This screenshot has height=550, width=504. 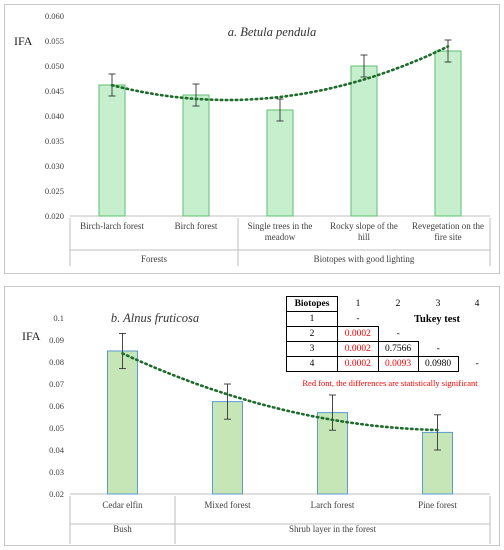 I want to click on tukey-header-row: Biotopes 1 2 3 4, so click(x=391, y=304).